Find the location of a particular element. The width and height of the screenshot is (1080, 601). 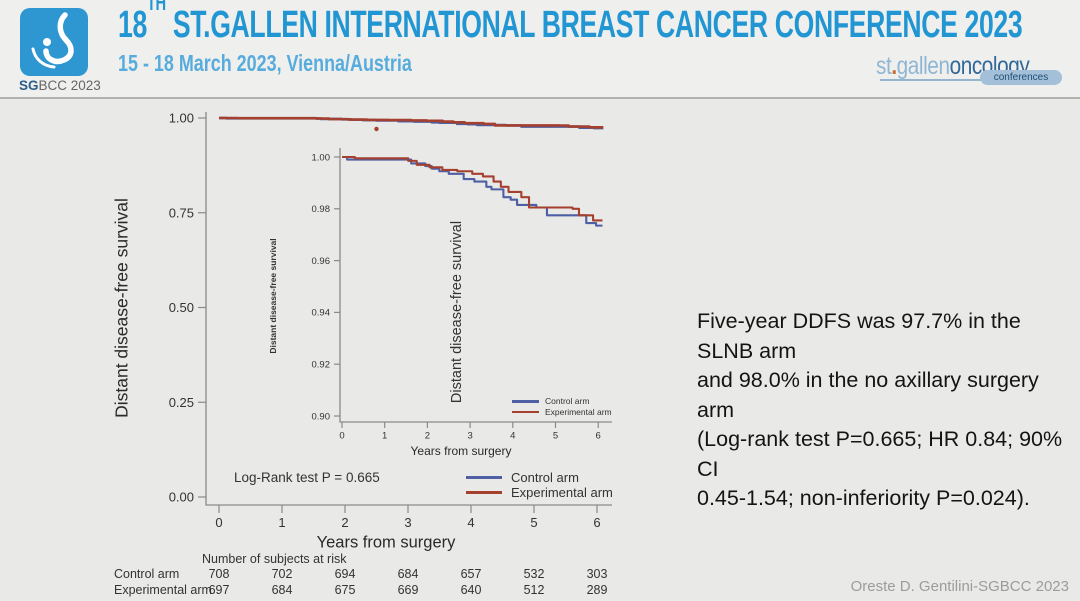

inset-x-axis-label: Years from surgery is located at coordinates (461, 451).